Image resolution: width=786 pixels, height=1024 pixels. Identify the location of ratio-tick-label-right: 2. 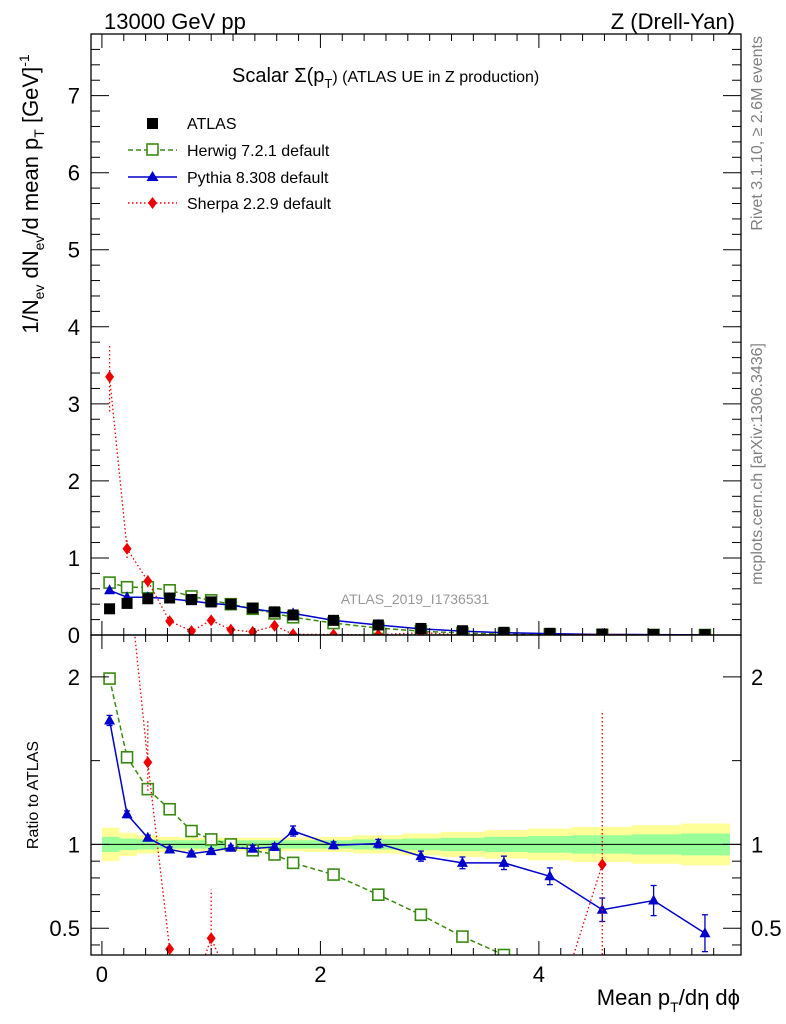
(757, 677).